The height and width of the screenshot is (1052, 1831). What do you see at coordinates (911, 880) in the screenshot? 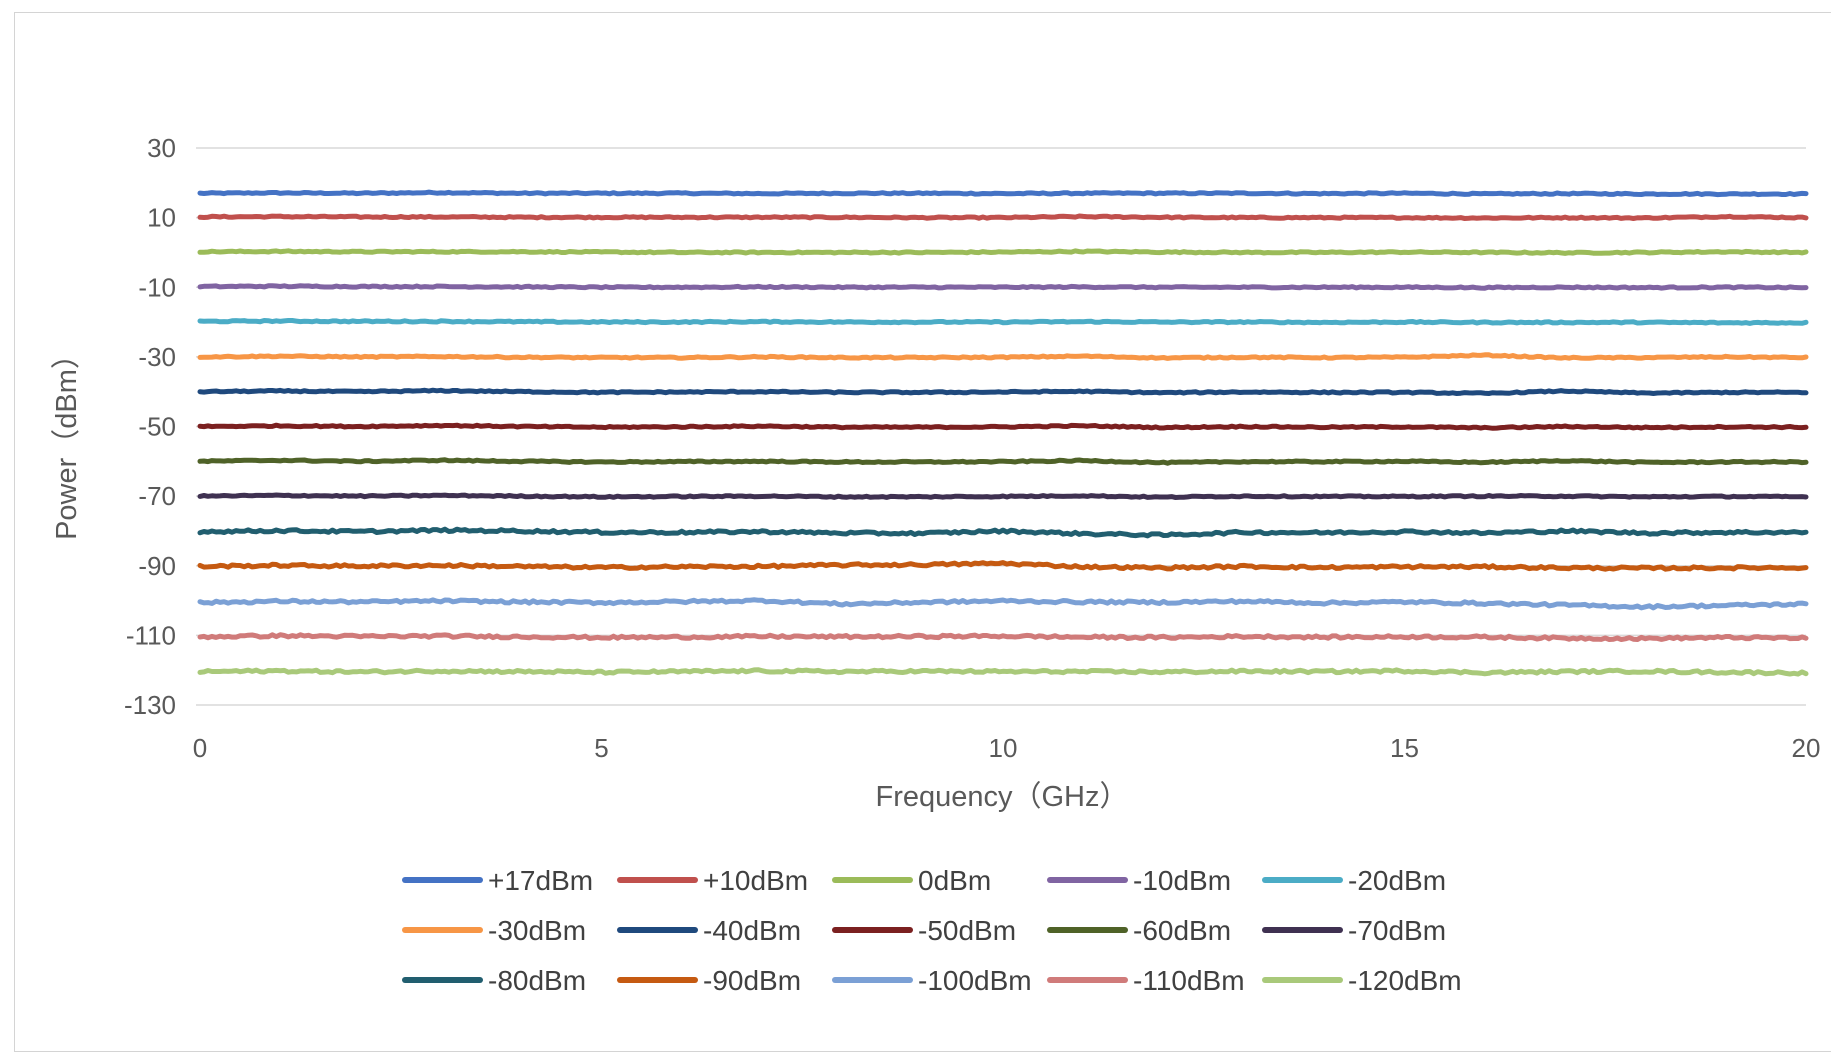
I see `legend-item: 0dBm` at bounding box center [911, 880].